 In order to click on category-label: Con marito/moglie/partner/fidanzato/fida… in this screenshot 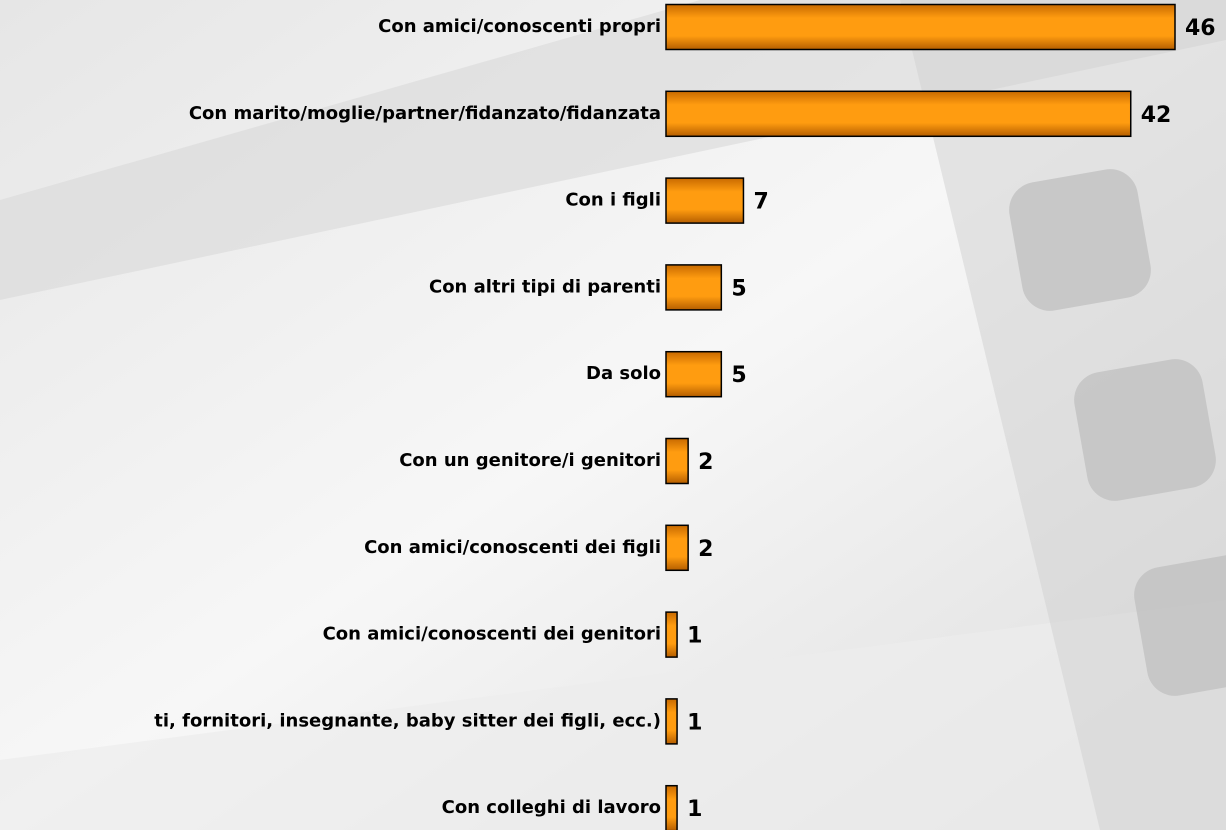, I will do `click(425, 113)`.